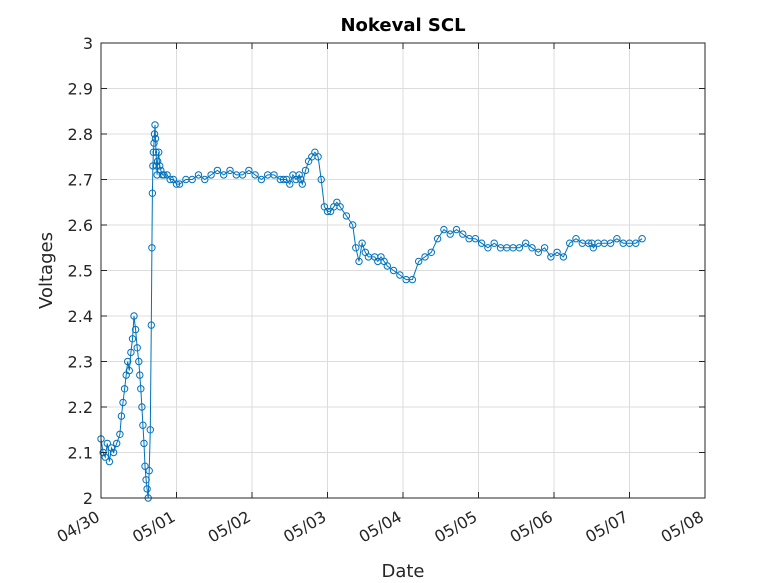 This screenshot has width=778, height=583. What do you see at coordinates (88, 43) in the screenshot?
I see `y-tick-label: 3` at bounding box center [88, 43].